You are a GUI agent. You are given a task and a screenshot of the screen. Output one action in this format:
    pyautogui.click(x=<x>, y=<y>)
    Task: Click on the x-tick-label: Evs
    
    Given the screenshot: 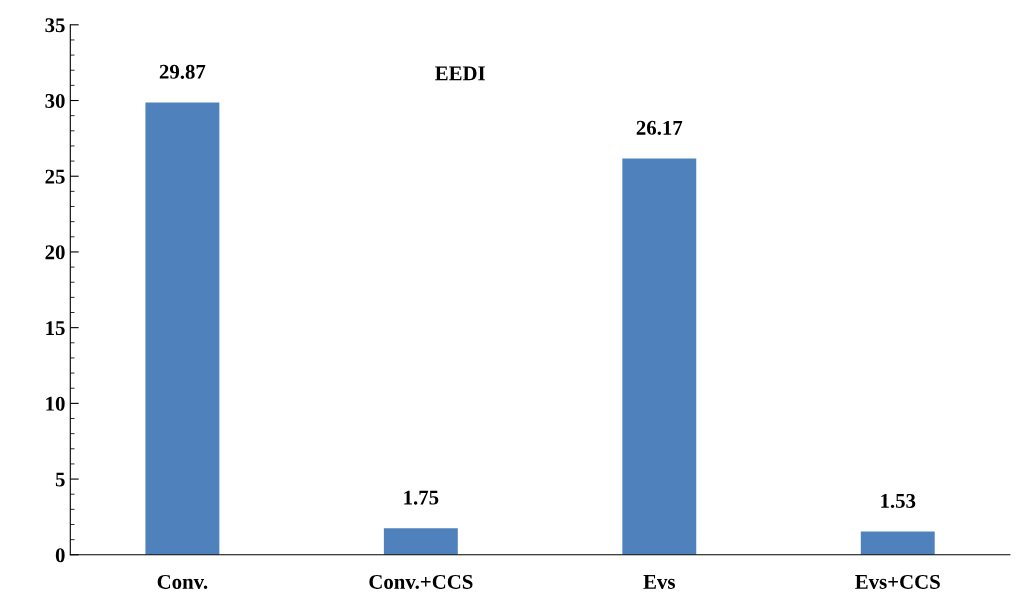 What is the action you would take?
    pyautogui.click(x=659, y=582)
    